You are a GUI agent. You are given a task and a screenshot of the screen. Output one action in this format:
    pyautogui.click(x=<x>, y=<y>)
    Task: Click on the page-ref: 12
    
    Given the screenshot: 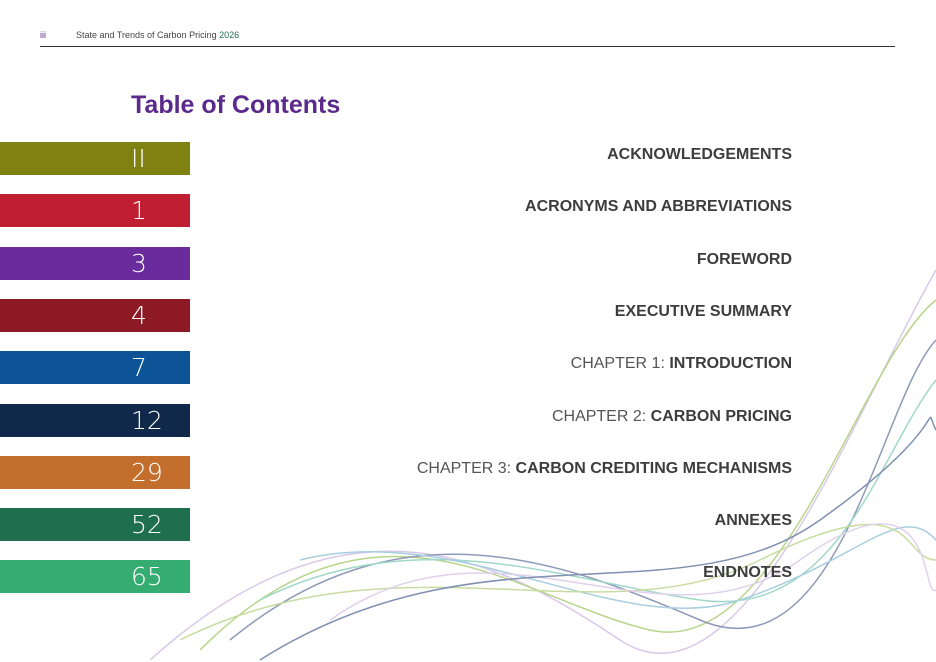 What is the action you would take?
    pyautogui.click(x=147, y=420)
    